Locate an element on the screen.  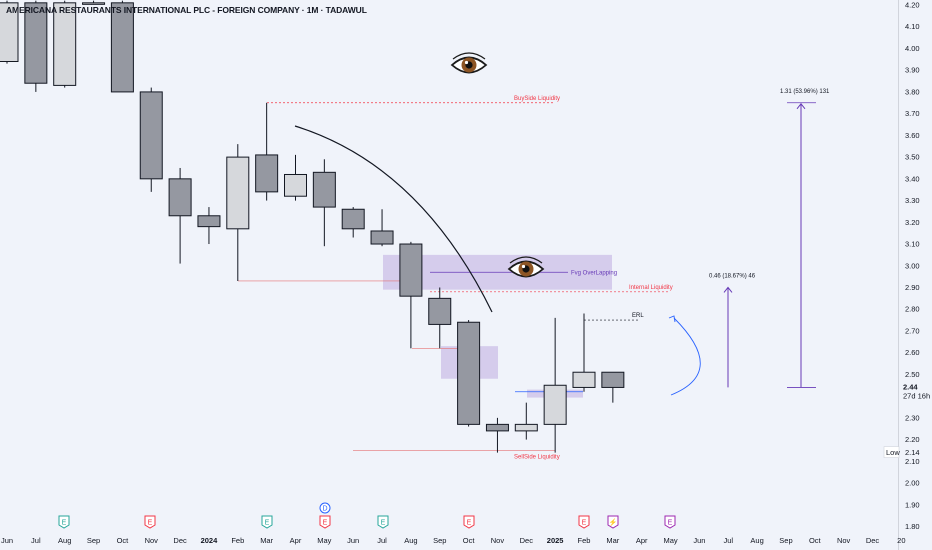
y-tick-label: 3.10 is located at coordinates (912, 244).